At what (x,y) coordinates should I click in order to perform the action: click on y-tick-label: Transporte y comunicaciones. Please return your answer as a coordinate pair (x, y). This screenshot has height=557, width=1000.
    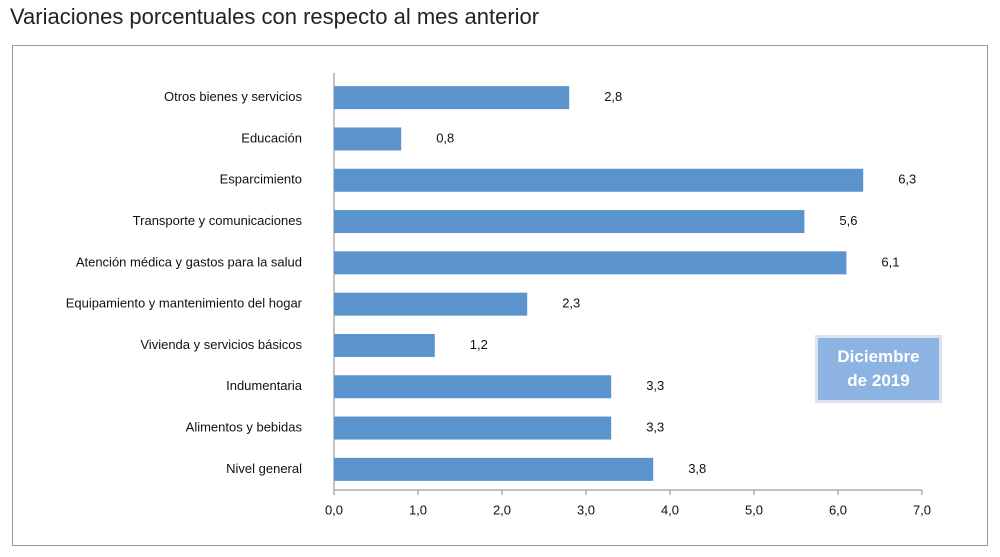
    Looking at the image, I should click on (218, 220).